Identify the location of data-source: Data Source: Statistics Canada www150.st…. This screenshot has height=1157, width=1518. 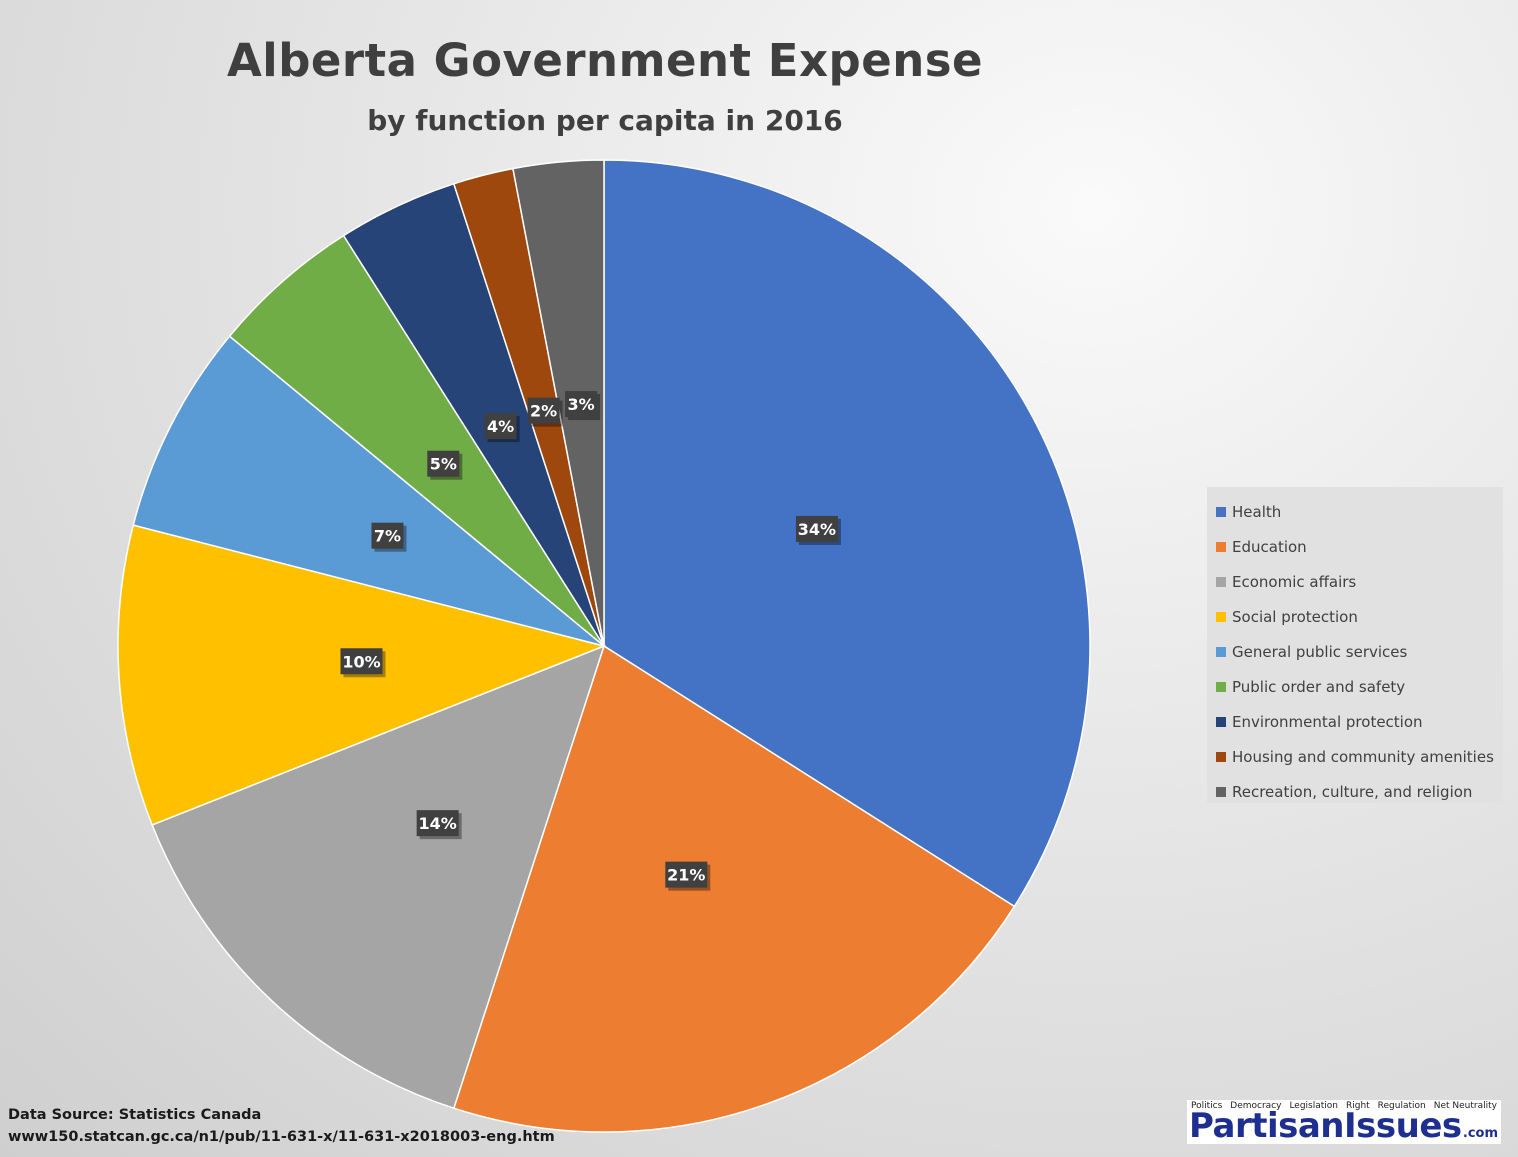
(281, 1126).